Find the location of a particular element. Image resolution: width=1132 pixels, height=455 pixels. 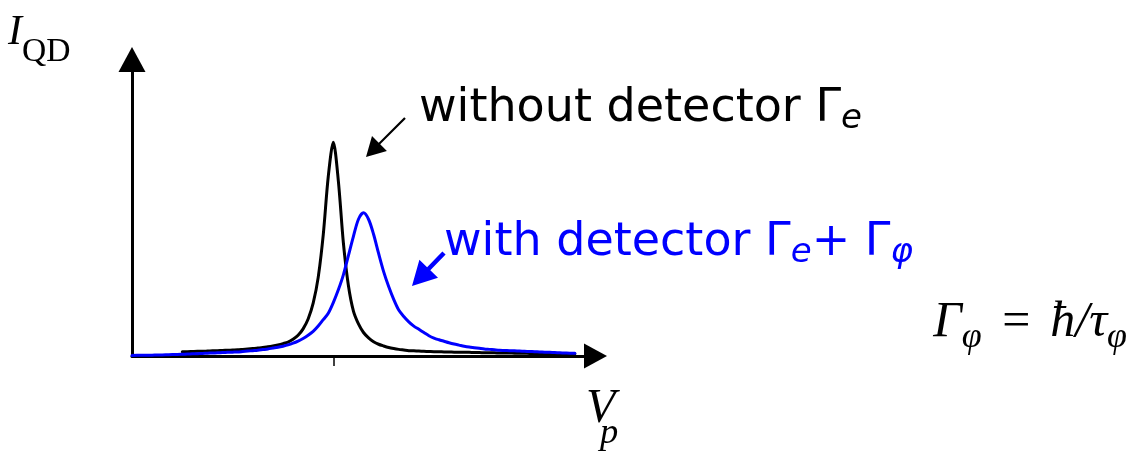

text: Γ$_{φ}$ = ħ/τ$_{φ}$ is located at coordinates (1030, 323).